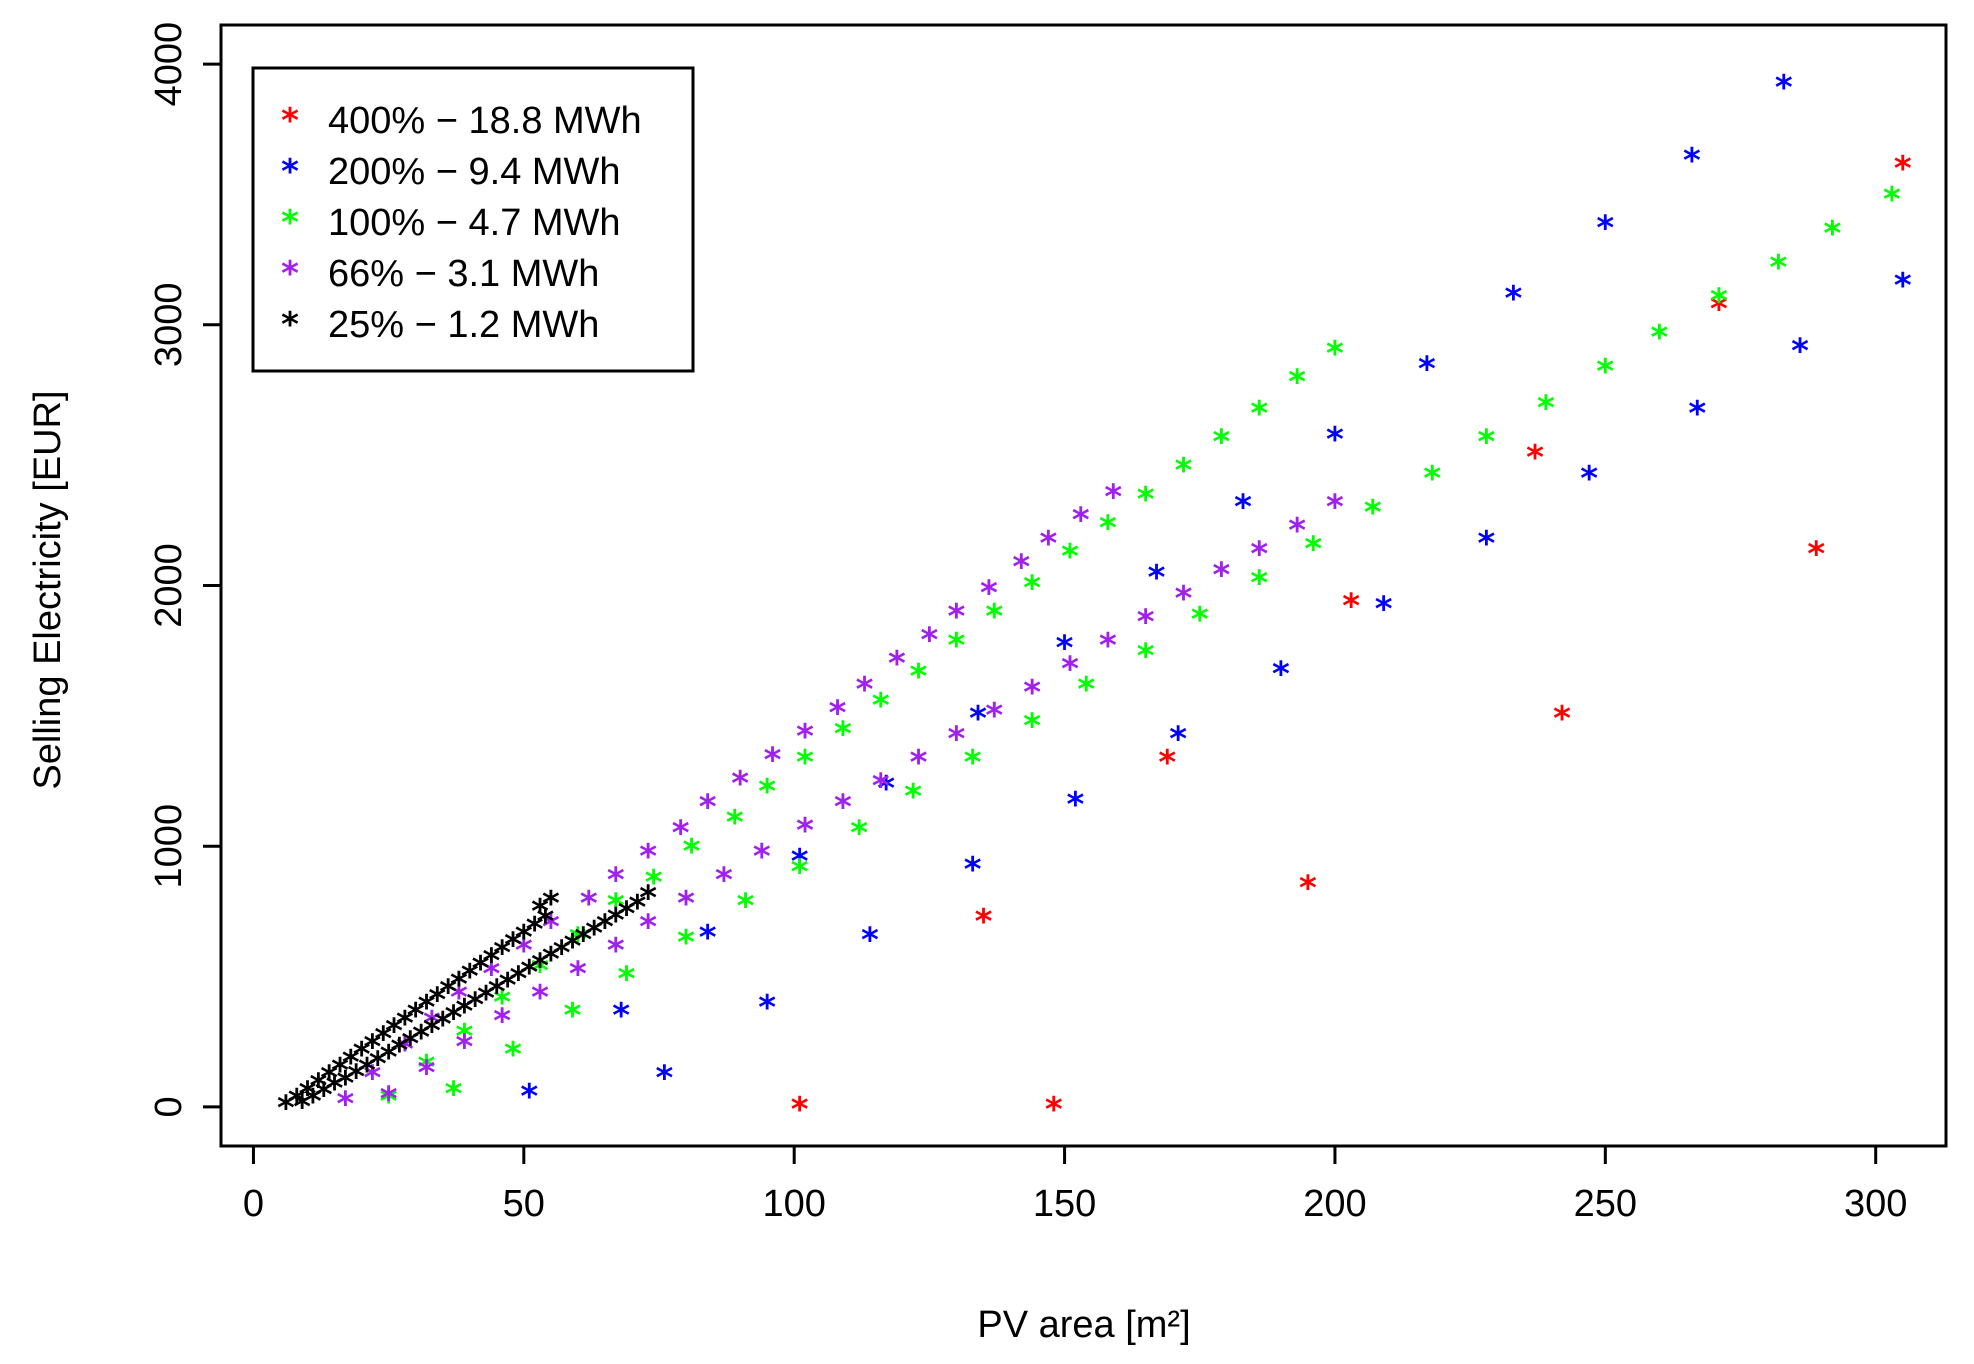  What do you see at coordinates (1605, 1204) in the screenshot?
I see `x-tick-label: 250` at bounding box center [1605, 1204].